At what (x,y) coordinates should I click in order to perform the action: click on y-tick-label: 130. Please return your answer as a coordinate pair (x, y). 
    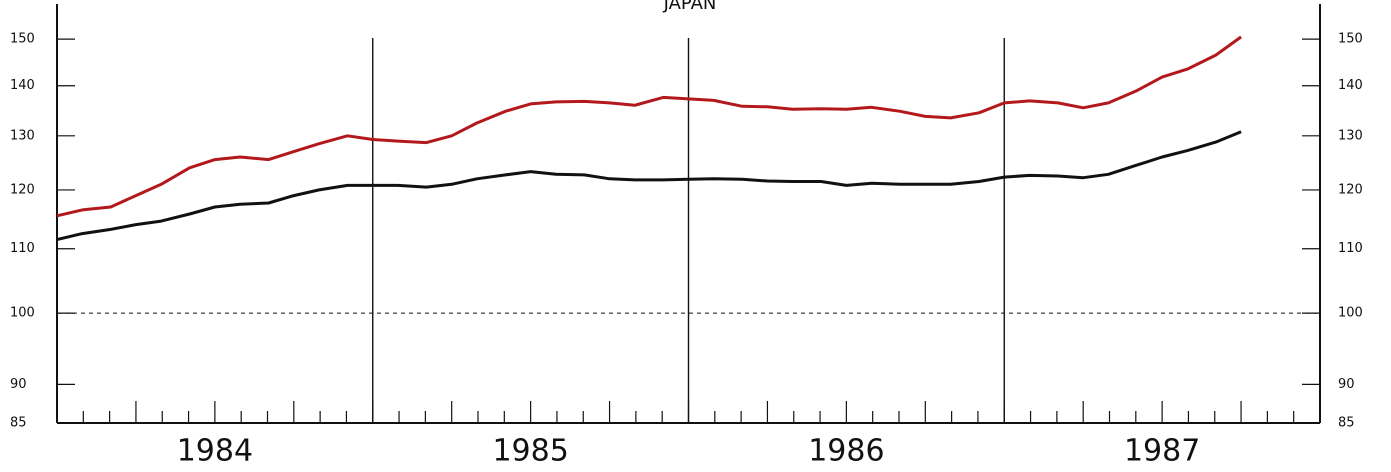
    Looking at the image, I should click on (22, 135).